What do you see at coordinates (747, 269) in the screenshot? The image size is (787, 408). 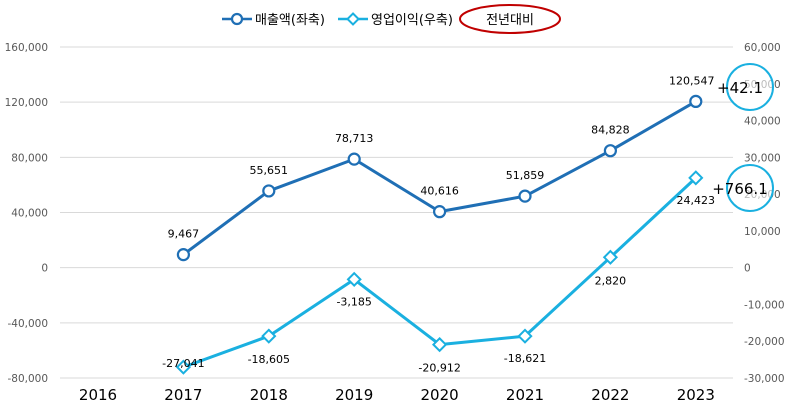 I see `right-tick-label: 0` at bounding box center [747, 269].